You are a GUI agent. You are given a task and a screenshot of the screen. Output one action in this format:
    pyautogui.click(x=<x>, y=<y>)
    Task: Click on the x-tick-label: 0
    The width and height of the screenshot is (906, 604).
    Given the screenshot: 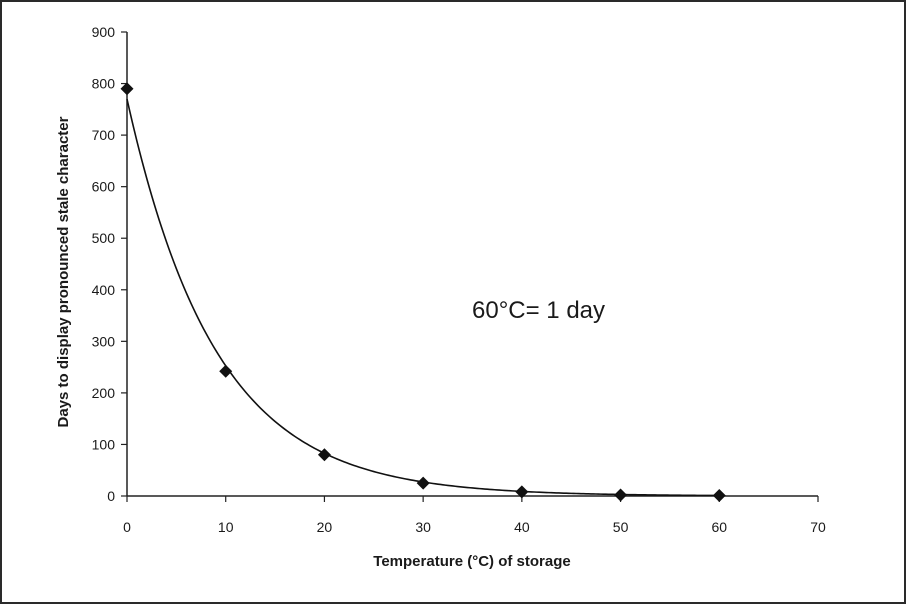 What is the action you would take?
    pyautogui.click(x=127, y=527)
    